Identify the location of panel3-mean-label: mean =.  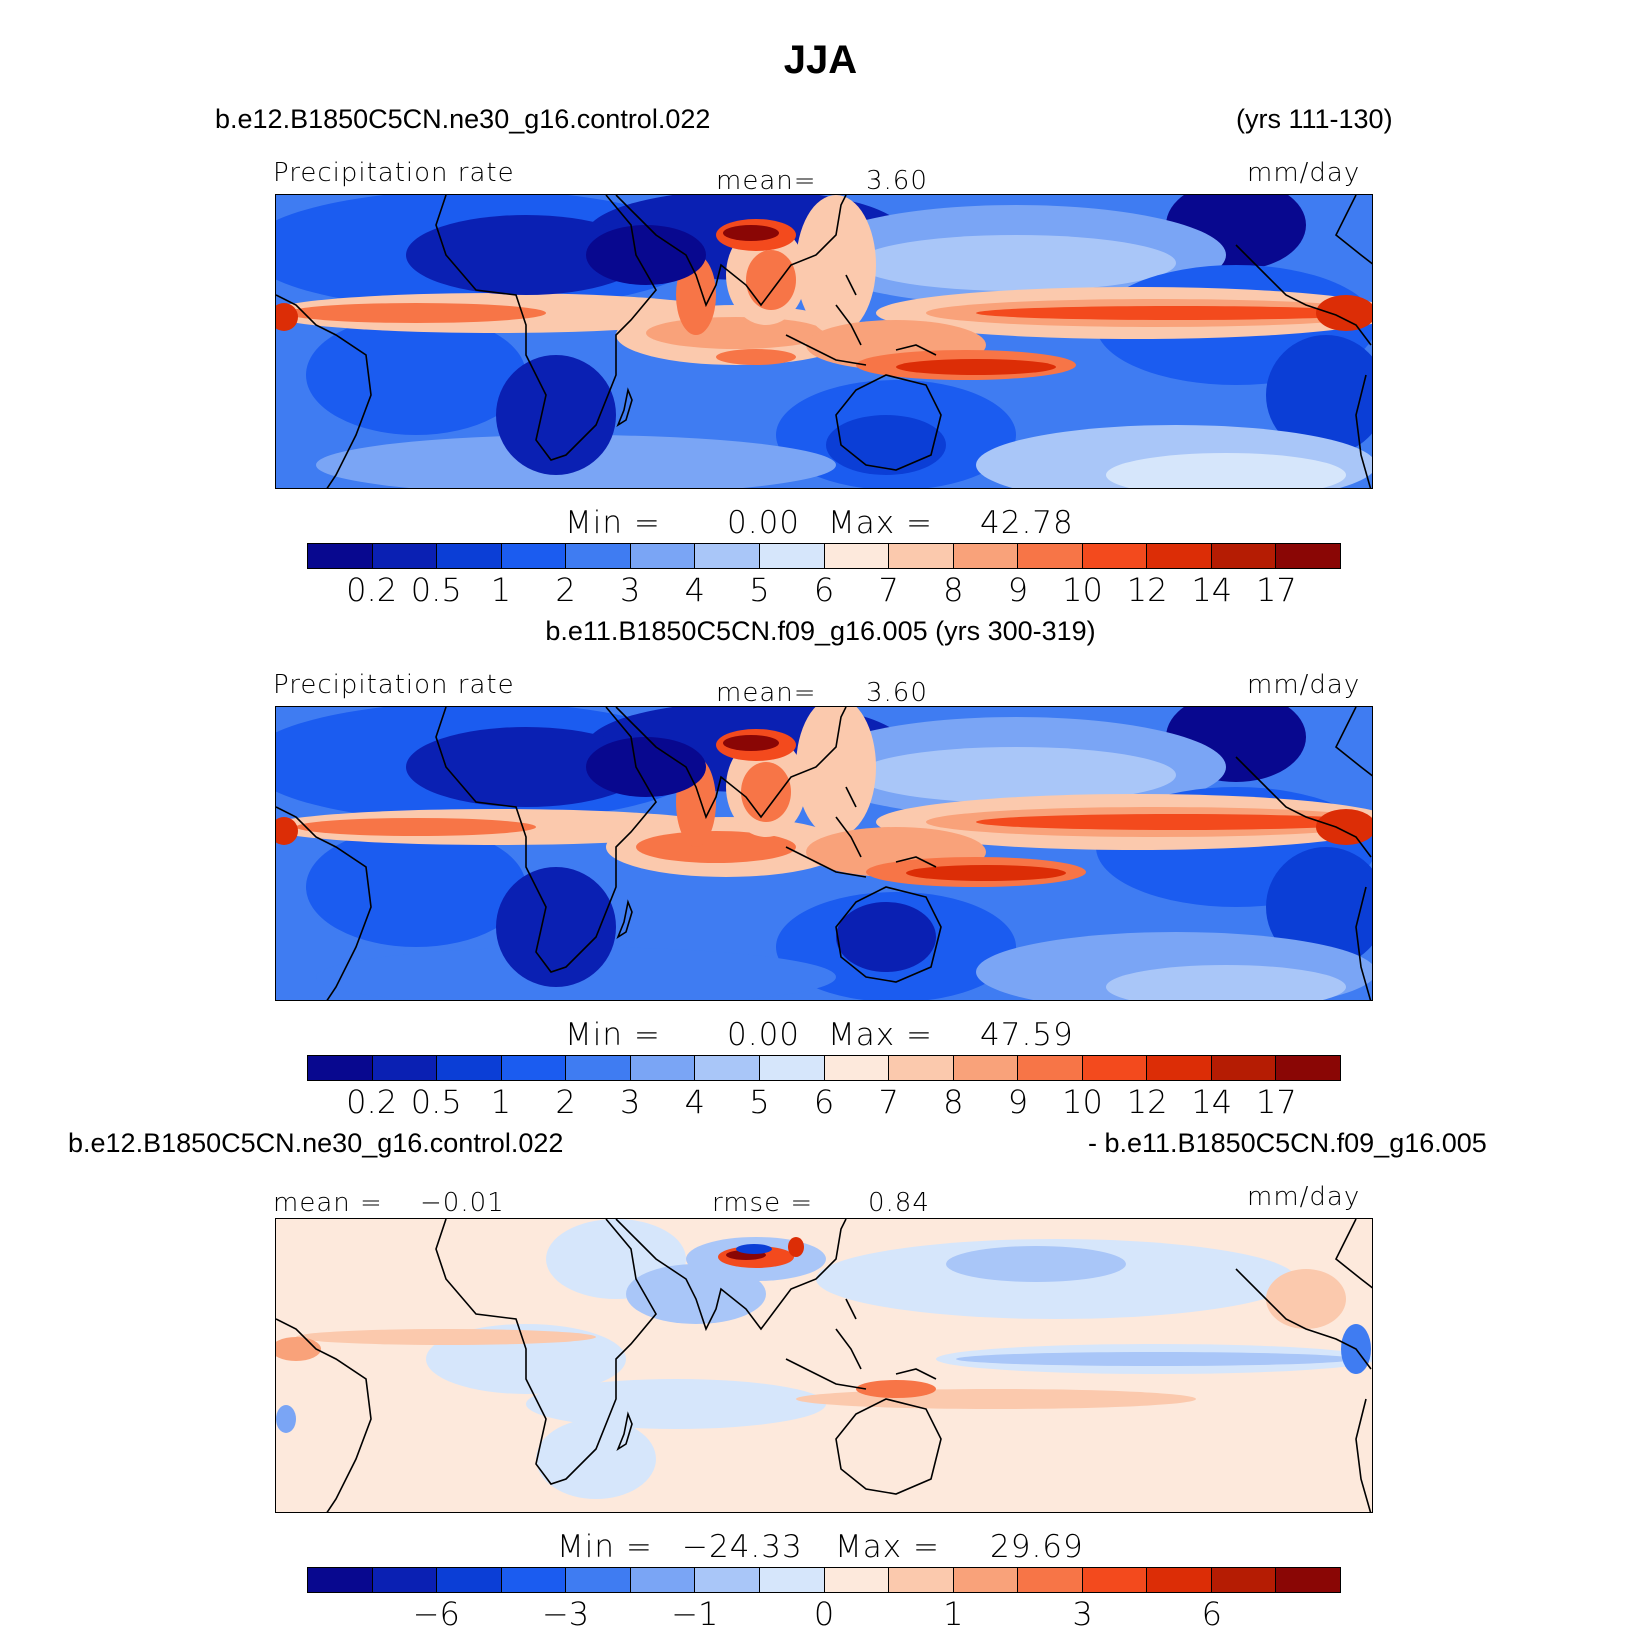
(328, 1203).